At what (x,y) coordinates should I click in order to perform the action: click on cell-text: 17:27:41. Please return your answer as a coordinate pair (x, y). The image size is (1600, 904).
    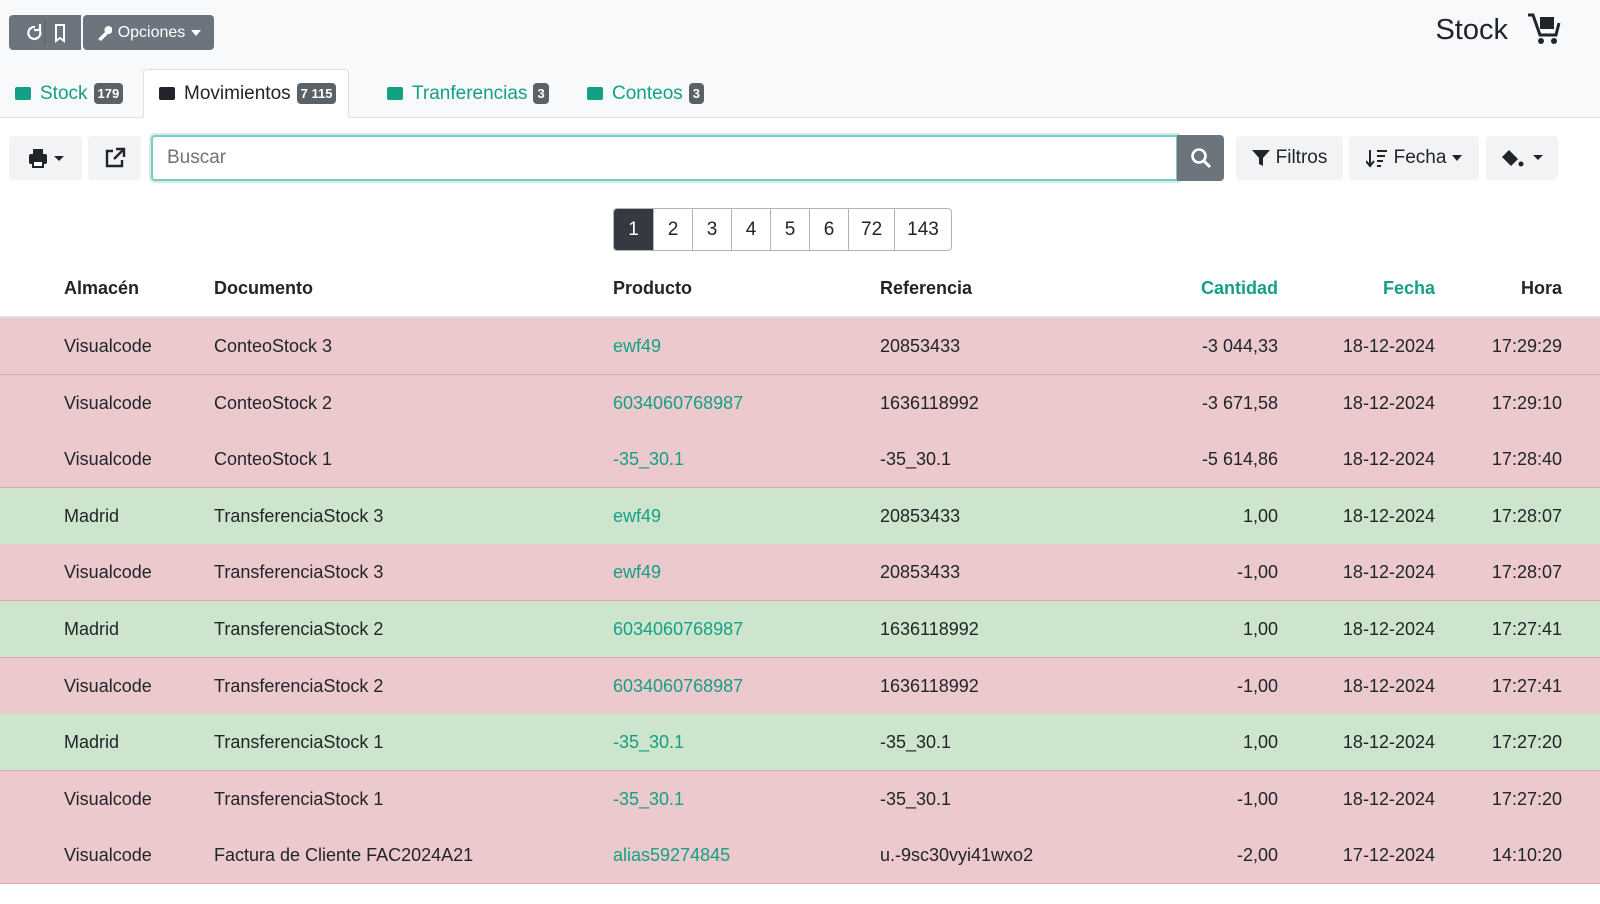
    Looking at the image, I should click on (1526, 629).